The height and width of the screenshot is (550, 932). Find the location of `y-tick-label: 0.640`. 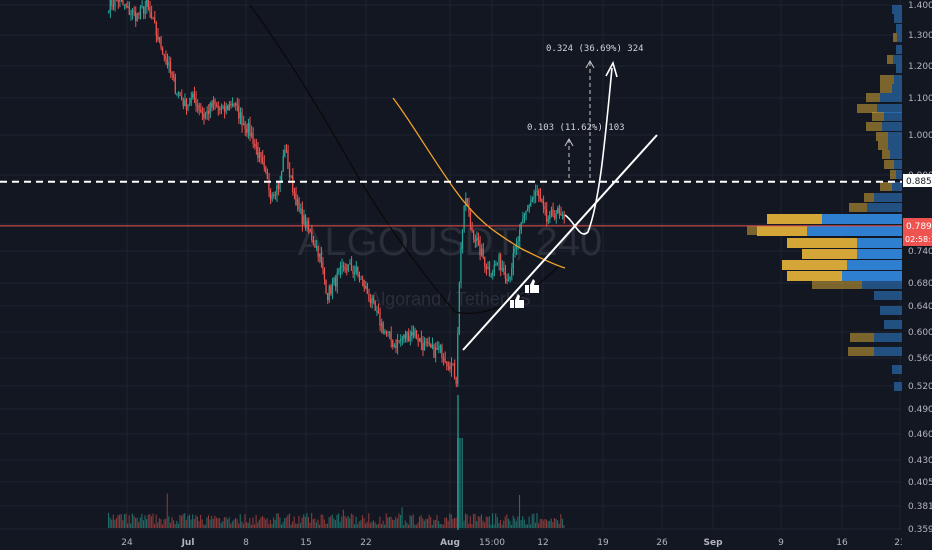

y-tick-label: 0.640 is located at coordinates (920, 307).